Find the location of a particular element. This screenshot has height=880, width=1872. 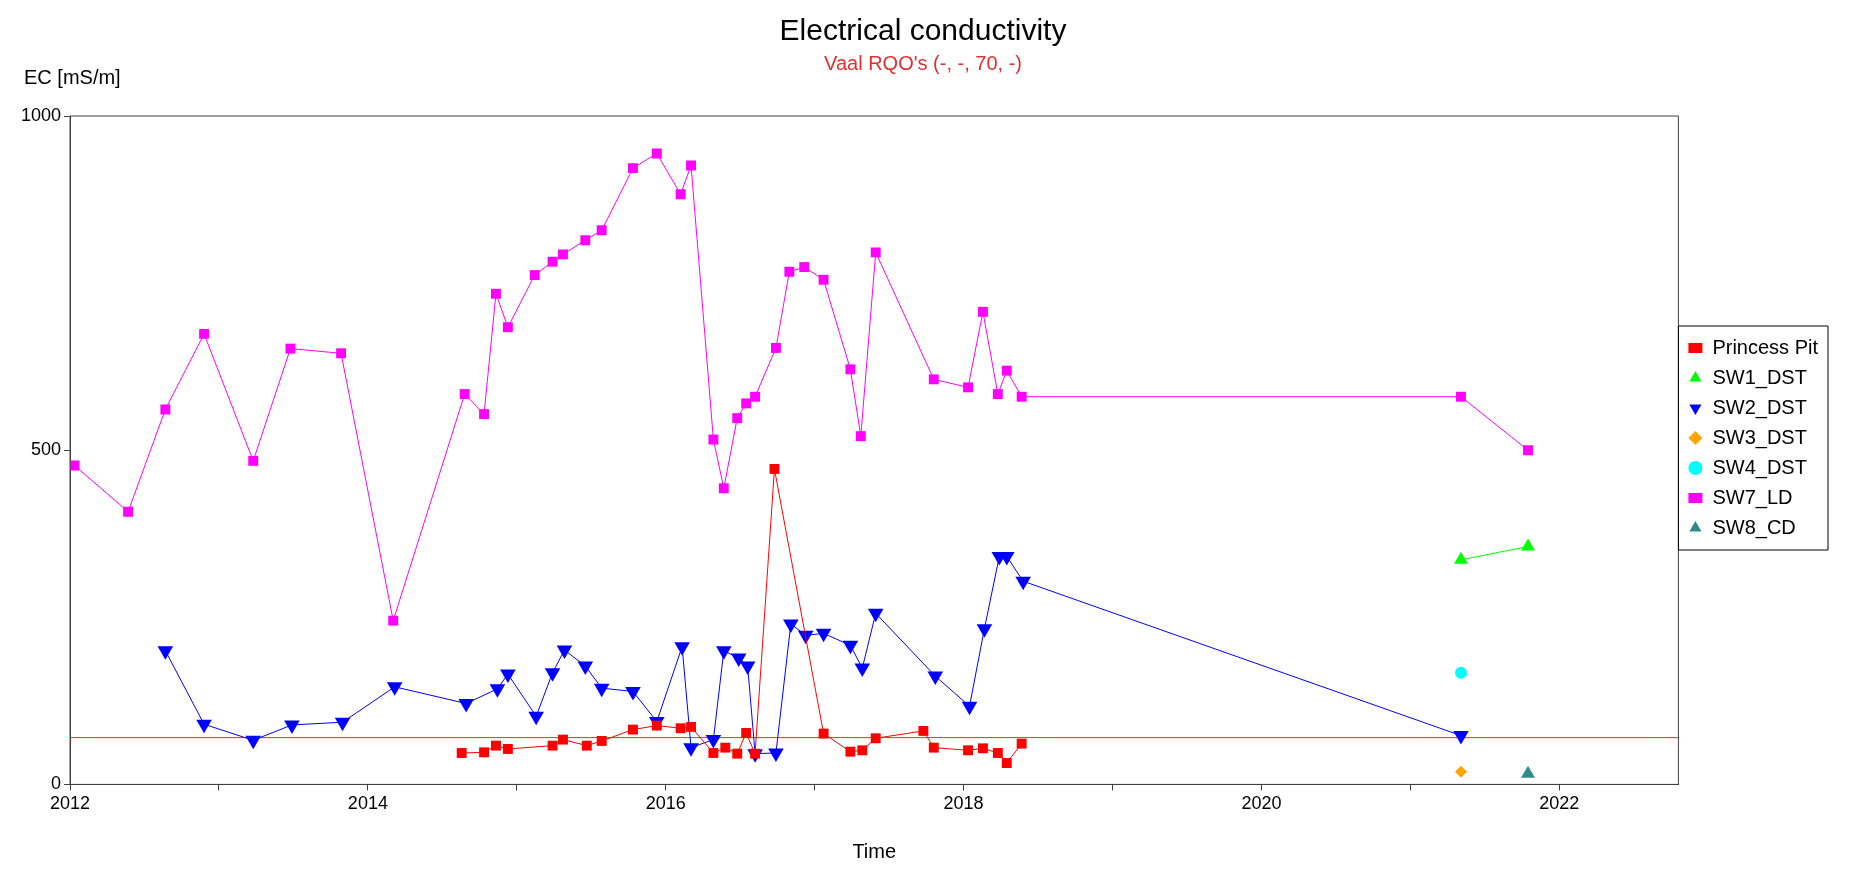

x-tick-label: 2018 is located at coordinates (963, 803).